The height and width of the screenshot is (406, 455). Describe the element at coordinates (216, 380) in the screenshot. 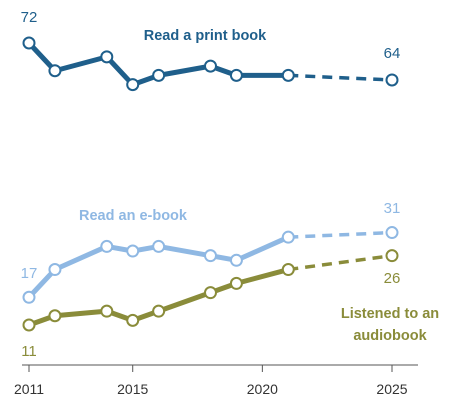

I see `x-axis: 2011 2015 2020 2025` at that location.